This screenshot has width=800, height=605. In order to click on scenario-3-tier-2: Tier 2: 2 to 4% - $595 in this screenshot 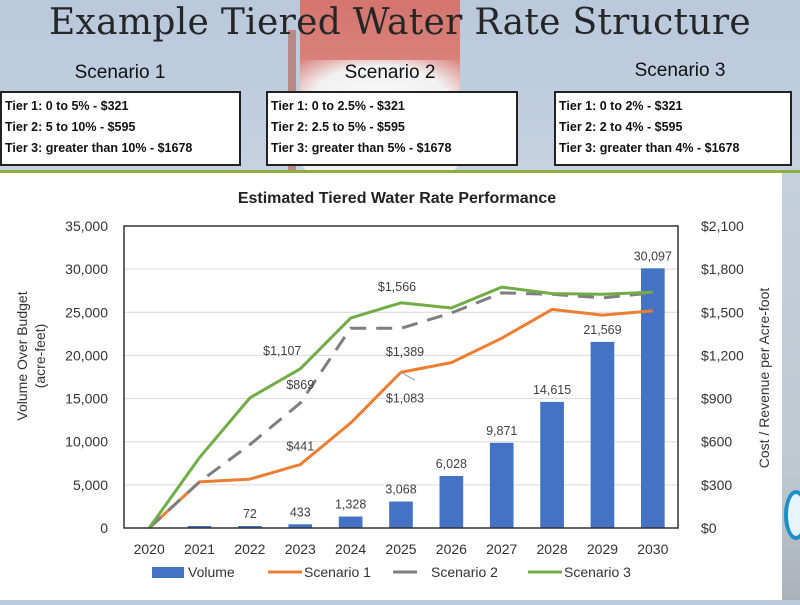, I will do `click(621, 127)`.